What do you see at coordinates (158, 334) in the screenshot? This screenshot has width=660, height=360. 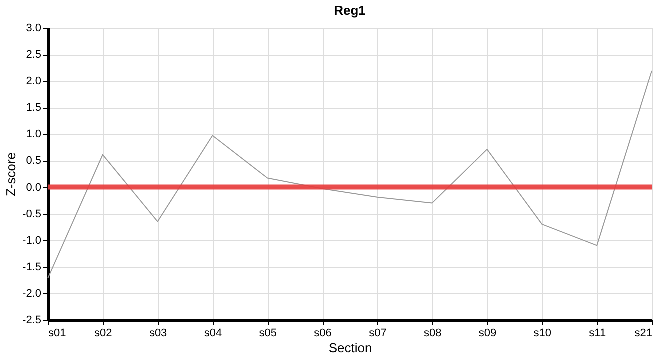 I see `x-tick-label: s03` at bounding box center [158, 334].